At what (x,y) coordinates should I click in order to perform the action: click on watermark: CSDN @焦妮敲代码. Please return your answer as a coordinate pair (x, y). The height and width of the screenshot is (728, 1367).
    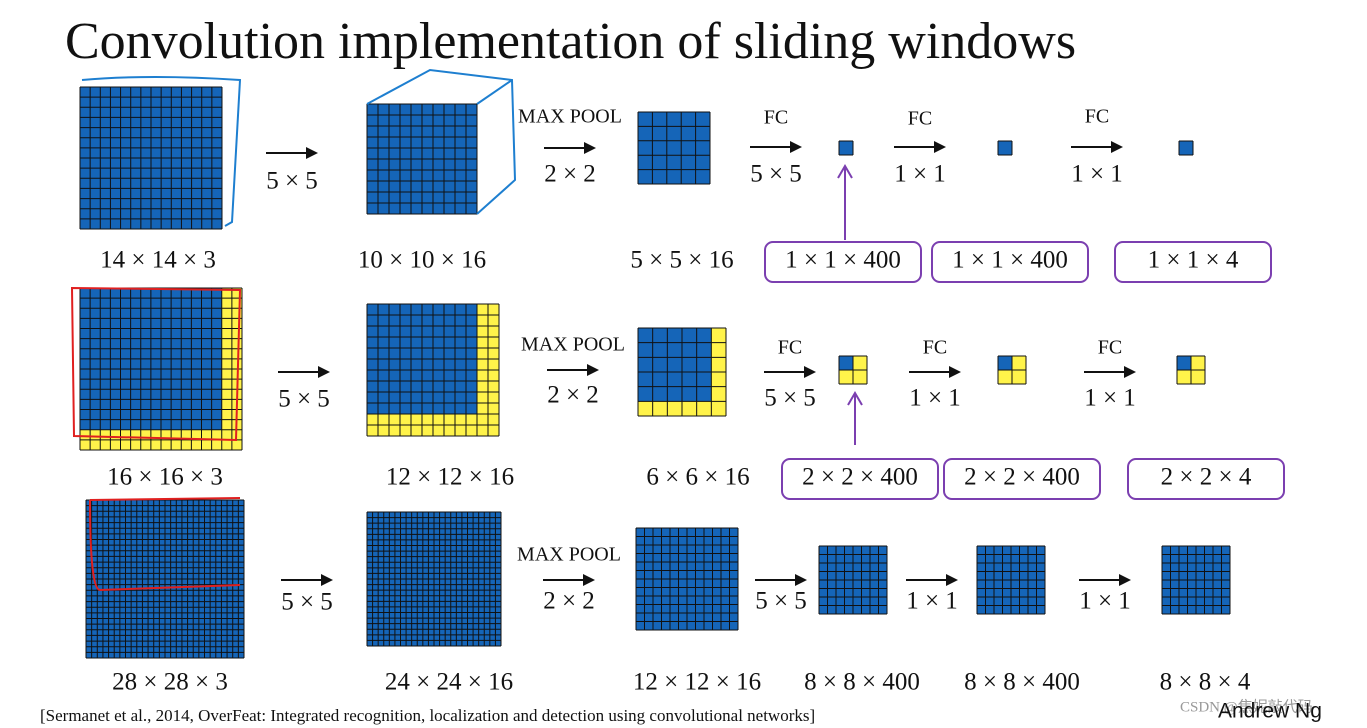
    Looking at the image, I should click on (1246, 706).